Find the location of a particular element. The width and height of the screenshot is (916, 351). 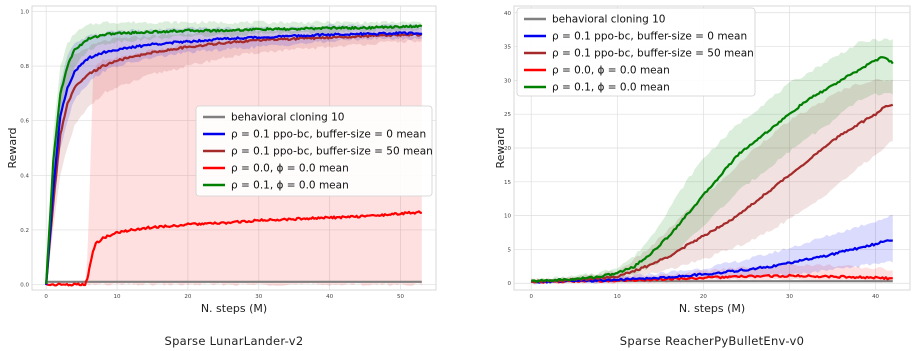

band-buf0 is located at coordinates (712, 249).